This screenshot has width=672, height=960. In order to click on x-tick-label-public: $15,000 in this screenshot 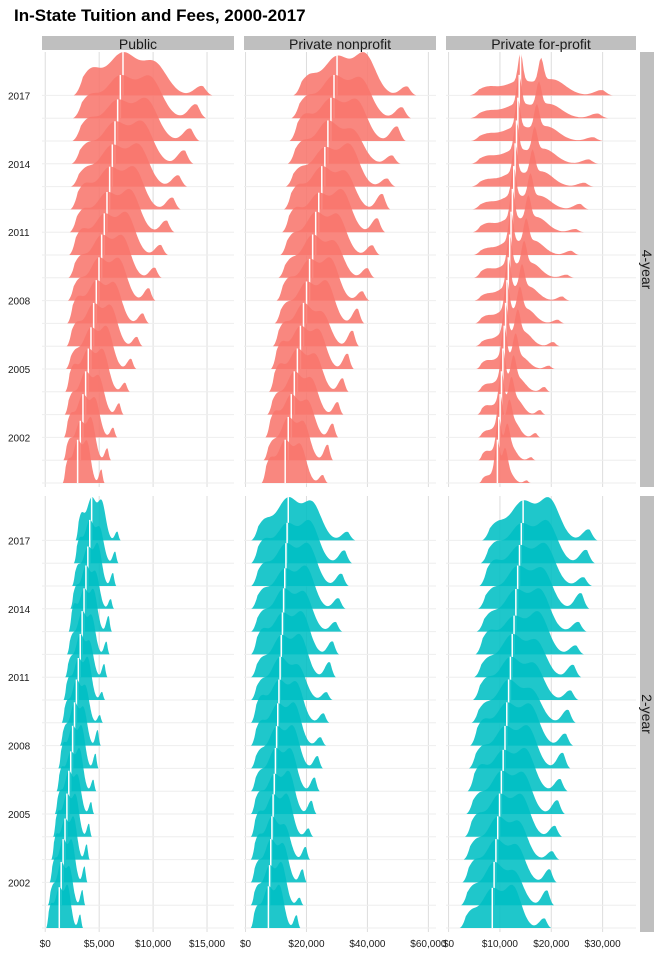, I will do `click(207, 944)`.